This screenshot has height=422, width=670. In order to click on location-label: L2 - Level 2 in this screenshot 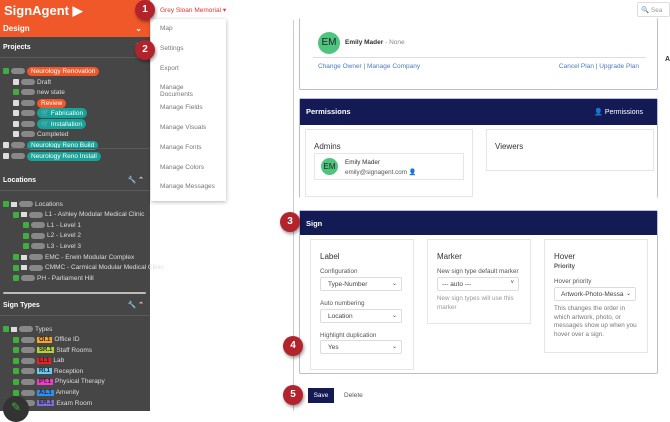, I will do `click(64, 236)`.